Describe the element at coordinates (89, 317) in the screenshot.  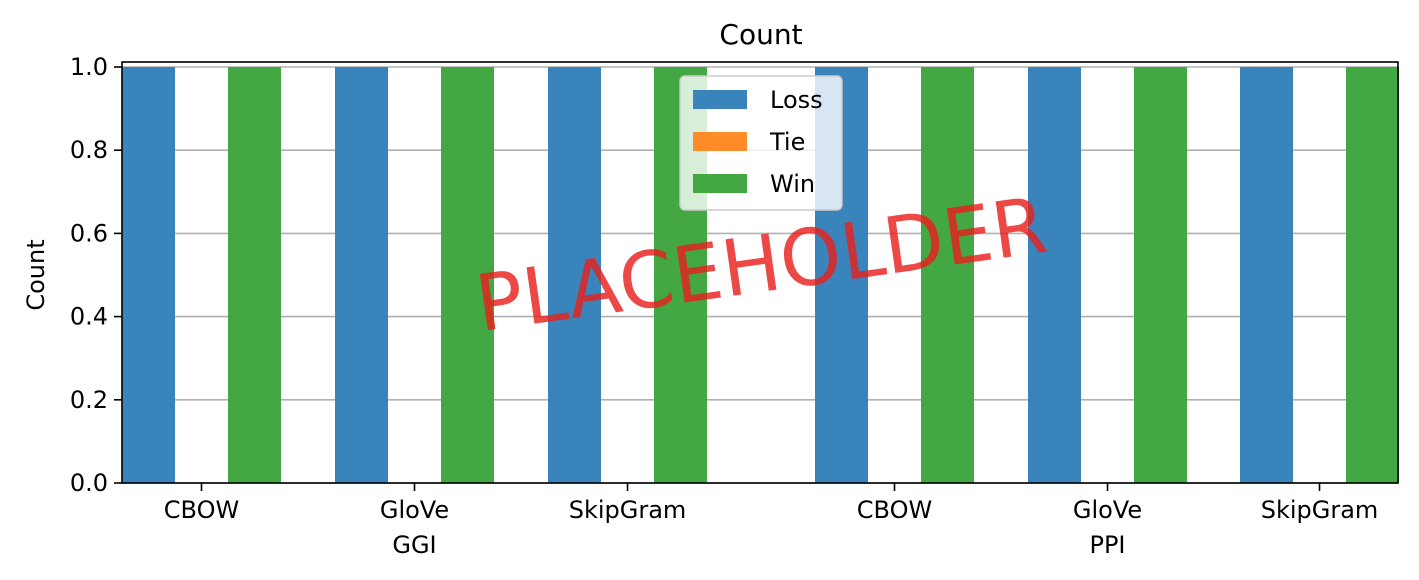
I see `y-tick-label: 0.4` at that location.